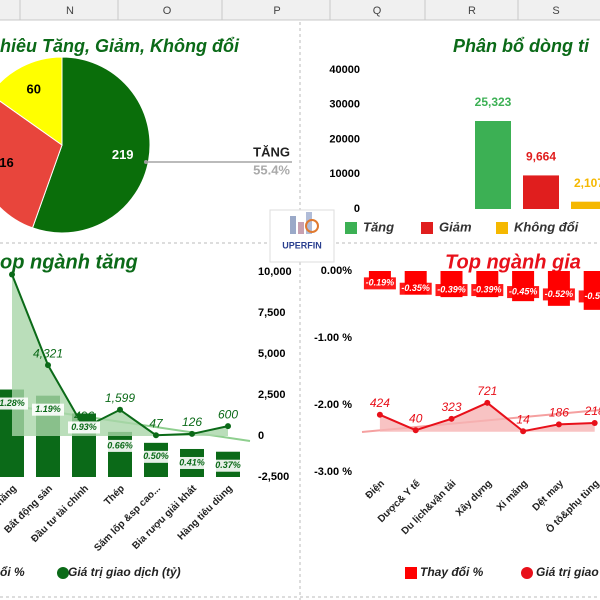 Image resolution: width=600 pixels, height=600 pixels. I want to click on value-label: 1.28%, so click(12, 403).